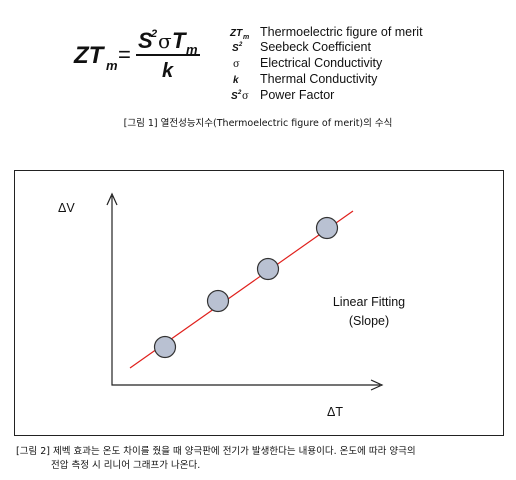  I want to click on x-axis-label: ΔT, so click(335, 412).